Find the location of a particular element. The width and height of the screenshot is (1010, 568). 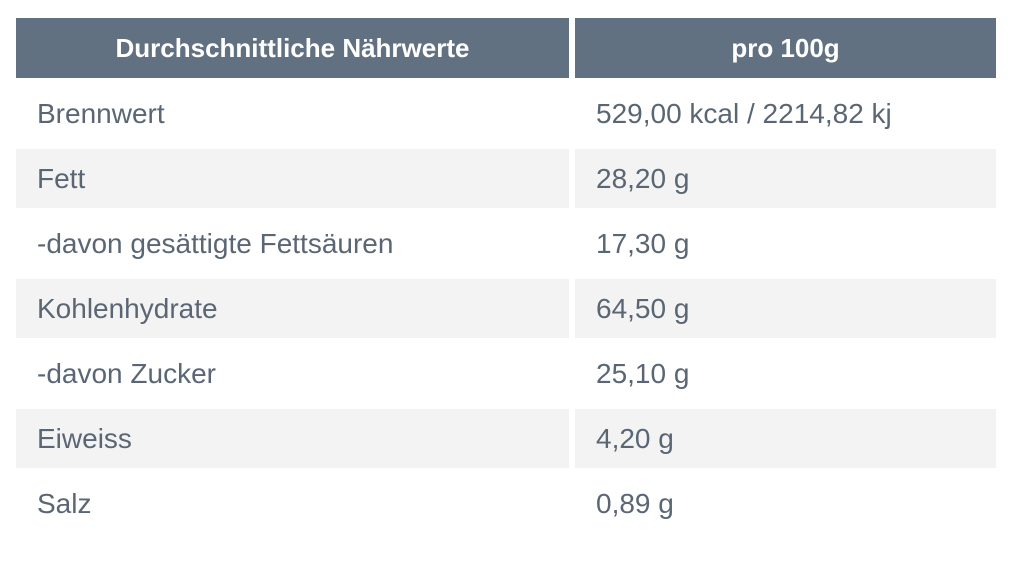

table-row: Brennwert 529,00 kcal / 2214,82 kj is located at coordinates (506, 113).